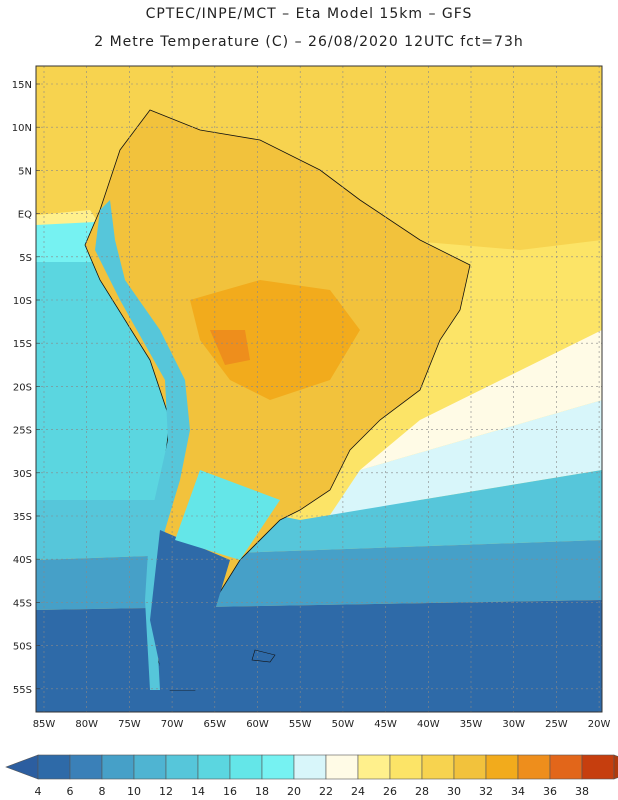 The image size is (618, 800). I want to click on lat-label: 55S, so click(22, 690).